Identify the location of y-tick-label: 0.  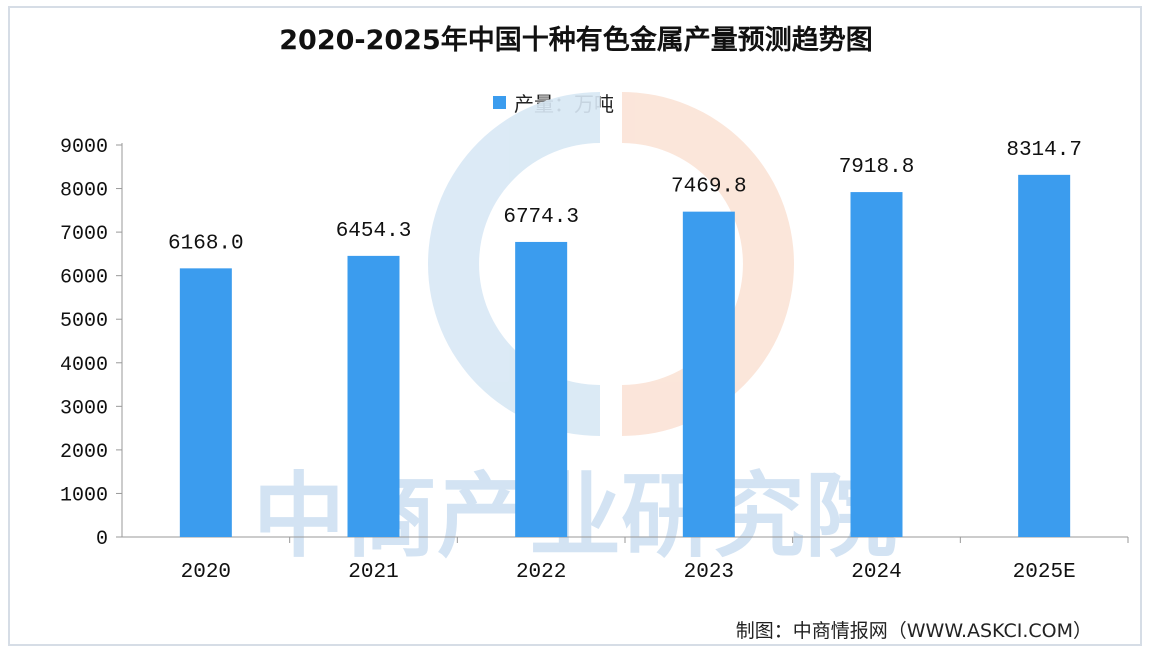
(102, 539).